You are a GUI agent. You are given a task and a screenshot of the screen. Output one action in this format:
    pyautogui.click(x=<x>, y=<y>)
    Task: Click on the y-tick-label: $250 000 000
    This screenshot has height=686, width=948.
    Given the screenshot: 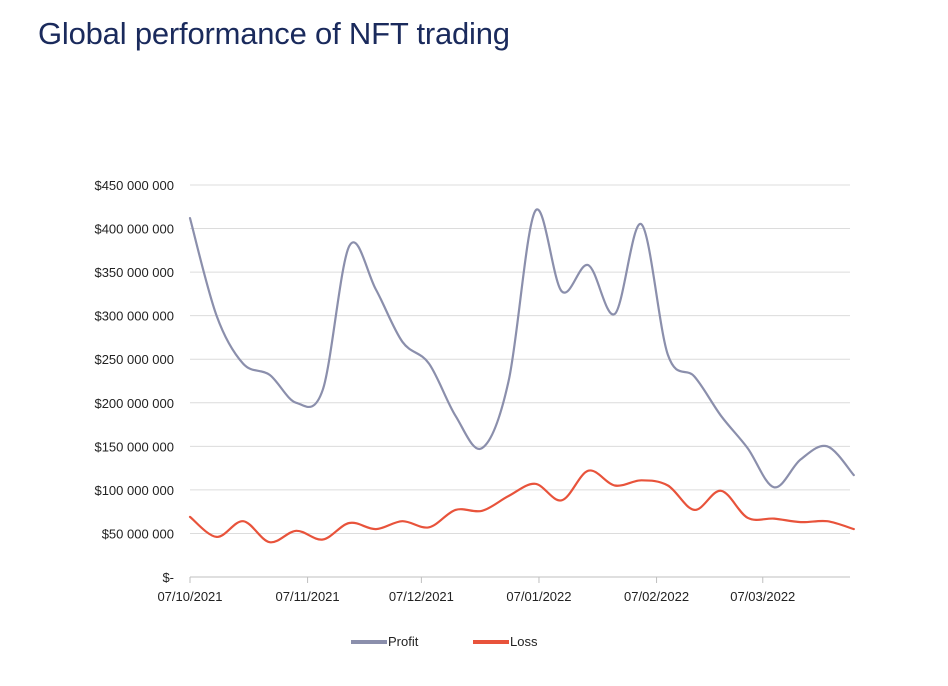 What is the action you would take?
    pyautogui.click(x=134, y=359)
    